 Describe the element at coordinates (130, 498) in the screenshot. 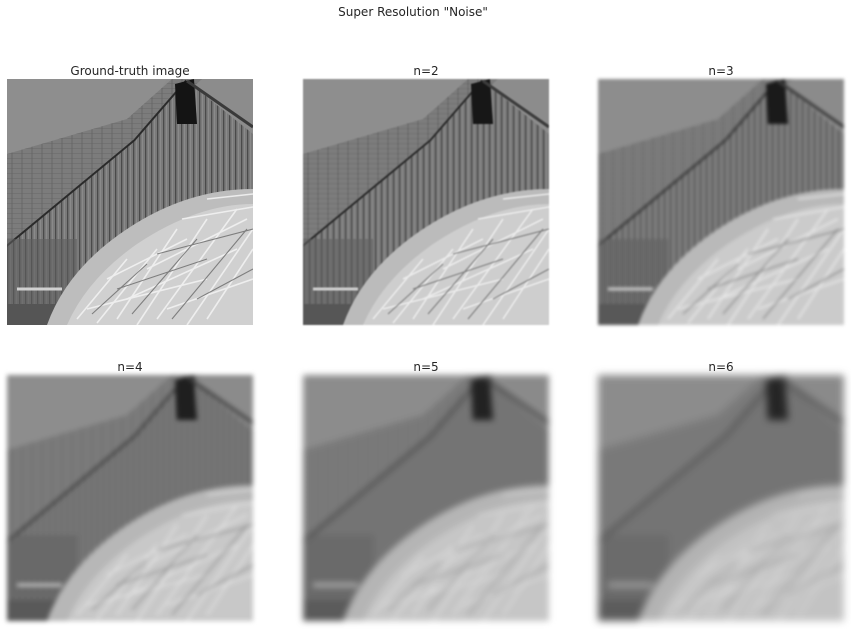

I see `upscaled-image-n4` at that location.